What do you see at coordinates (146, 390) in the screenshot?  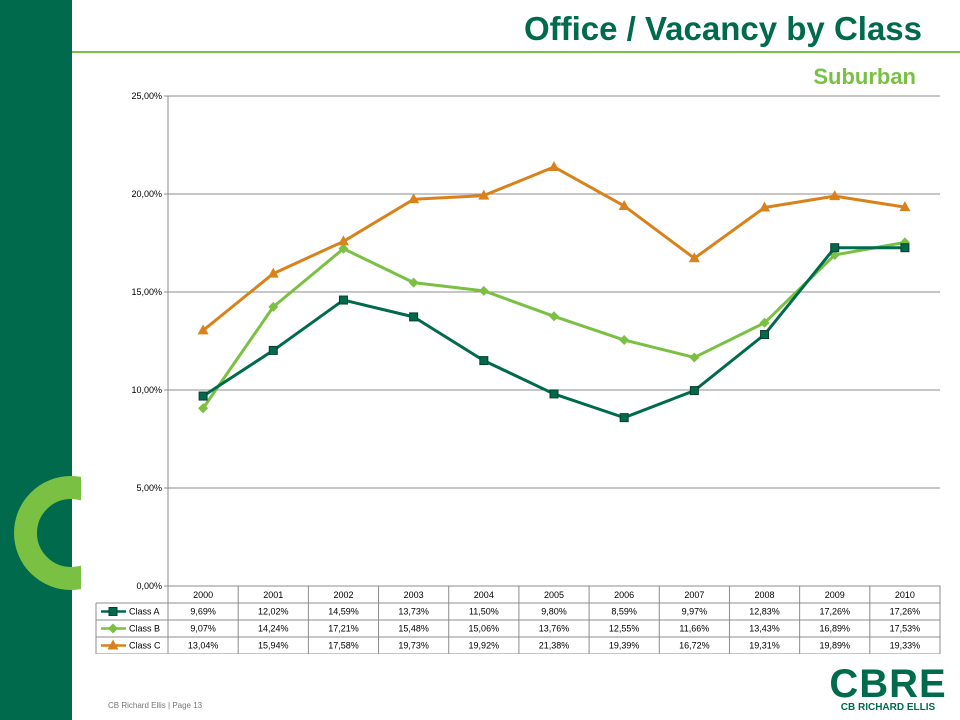 I see `y-tick-label: 10,00%` at bounding box center [146, 390].